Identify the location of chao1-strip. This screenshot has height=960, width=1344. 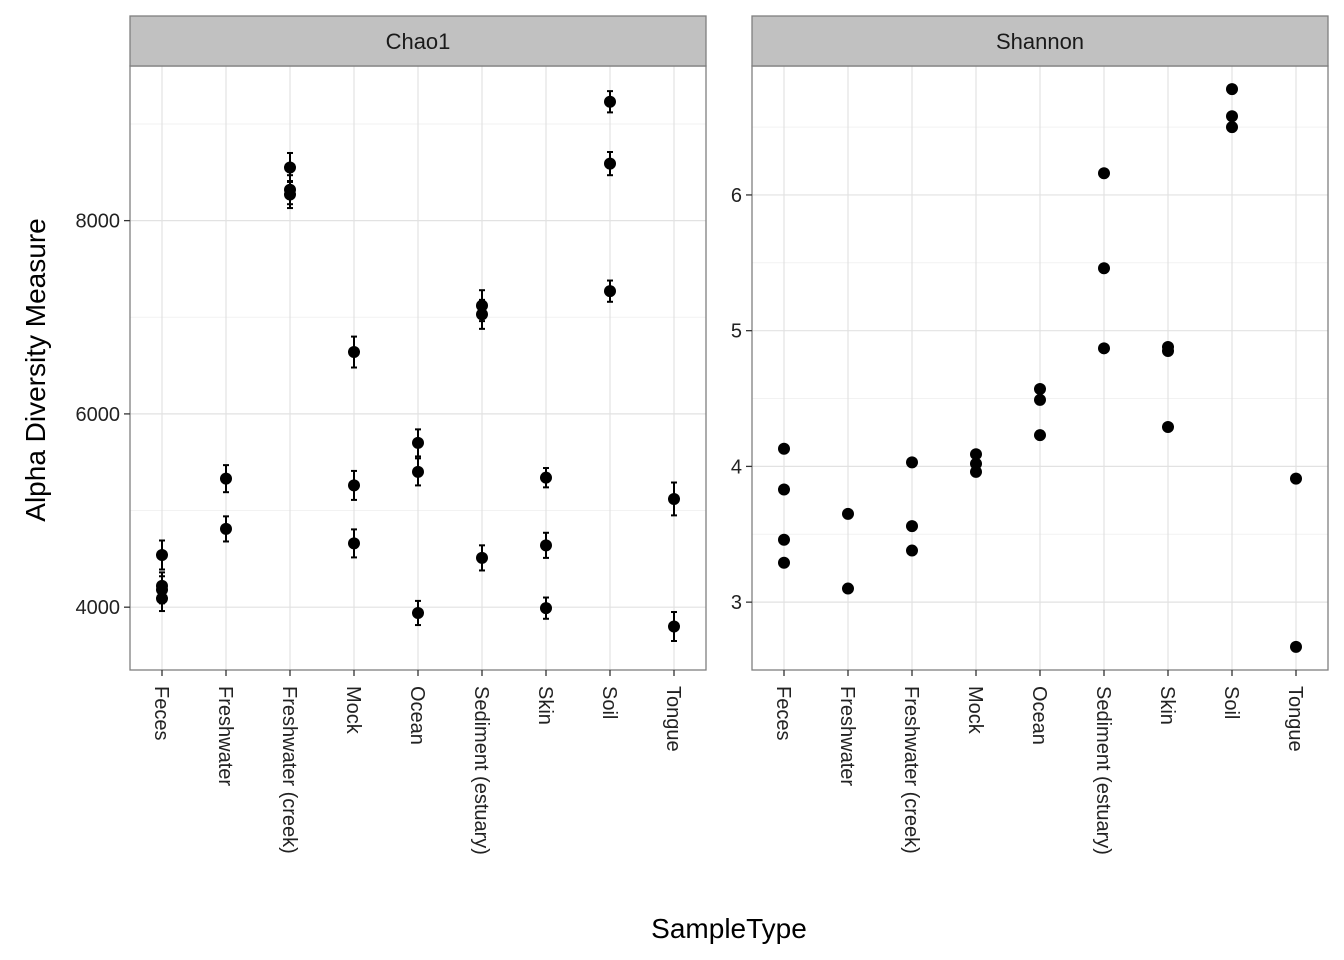
(418, 41).